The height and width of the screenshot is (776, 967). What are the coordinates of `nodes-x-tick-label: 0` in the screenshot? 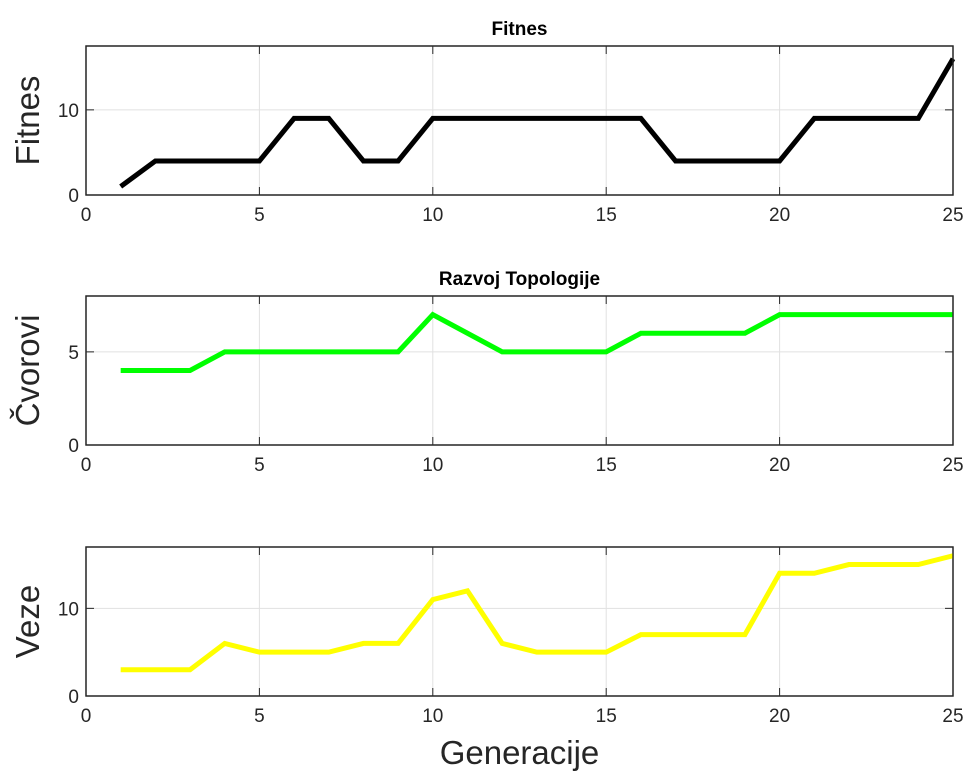 It's located at (86, 465).